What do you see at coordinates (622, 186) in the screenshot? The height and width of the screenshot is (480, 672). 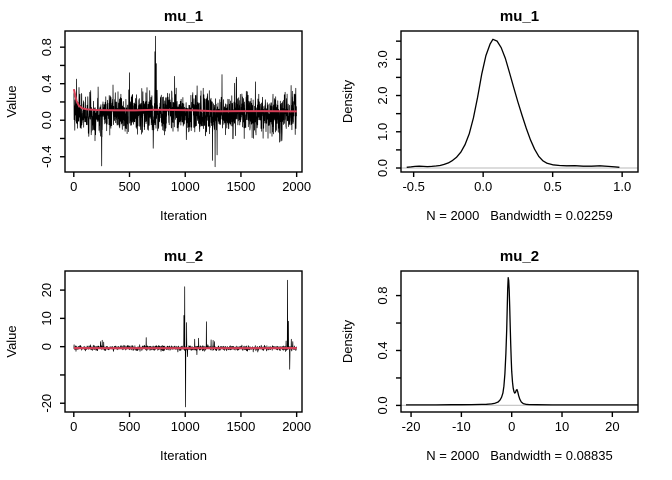 I see `x-tick-label: 1.0` at bounding box center [622, 186].